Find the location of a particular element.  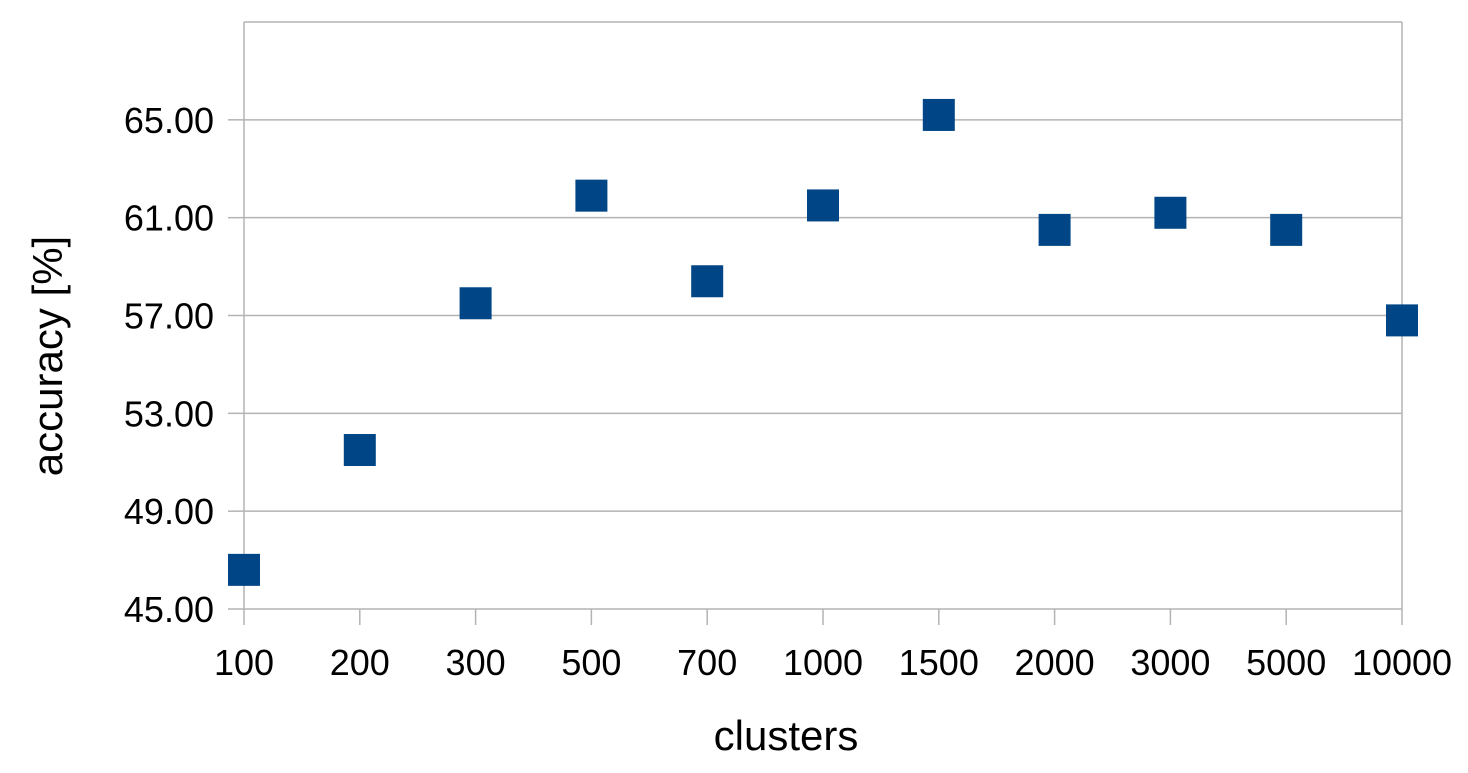

x-tick-label: 10000 is located at coordinates (1402, 662).